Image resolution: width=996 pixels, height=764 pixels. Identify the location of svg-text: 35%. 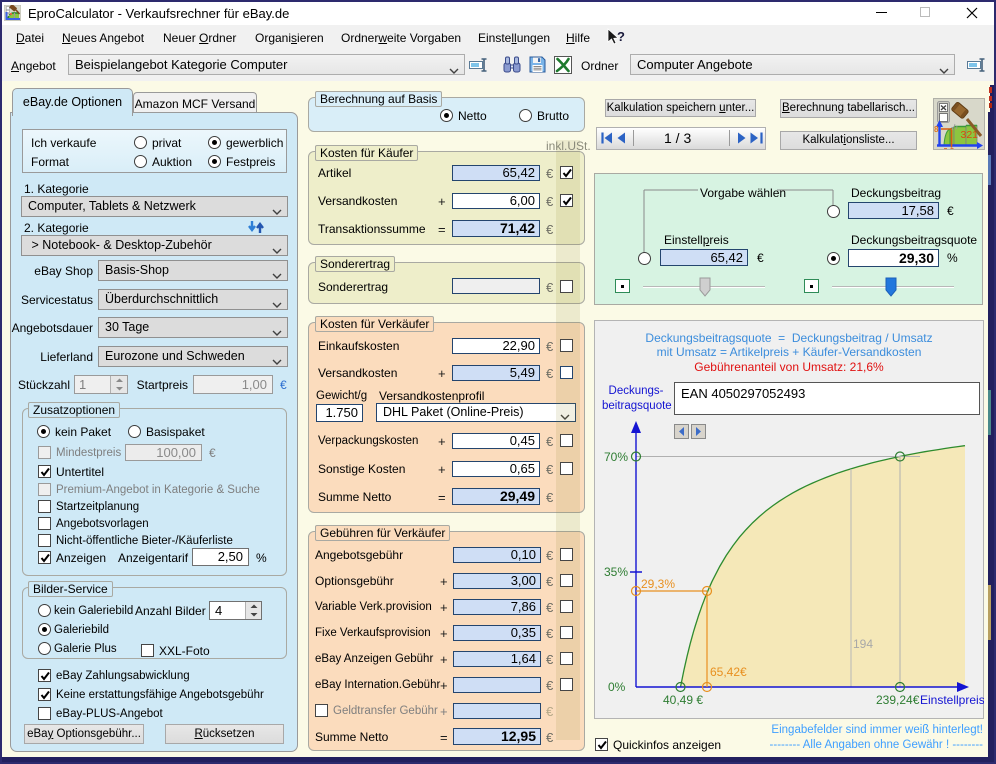
(616, 572).